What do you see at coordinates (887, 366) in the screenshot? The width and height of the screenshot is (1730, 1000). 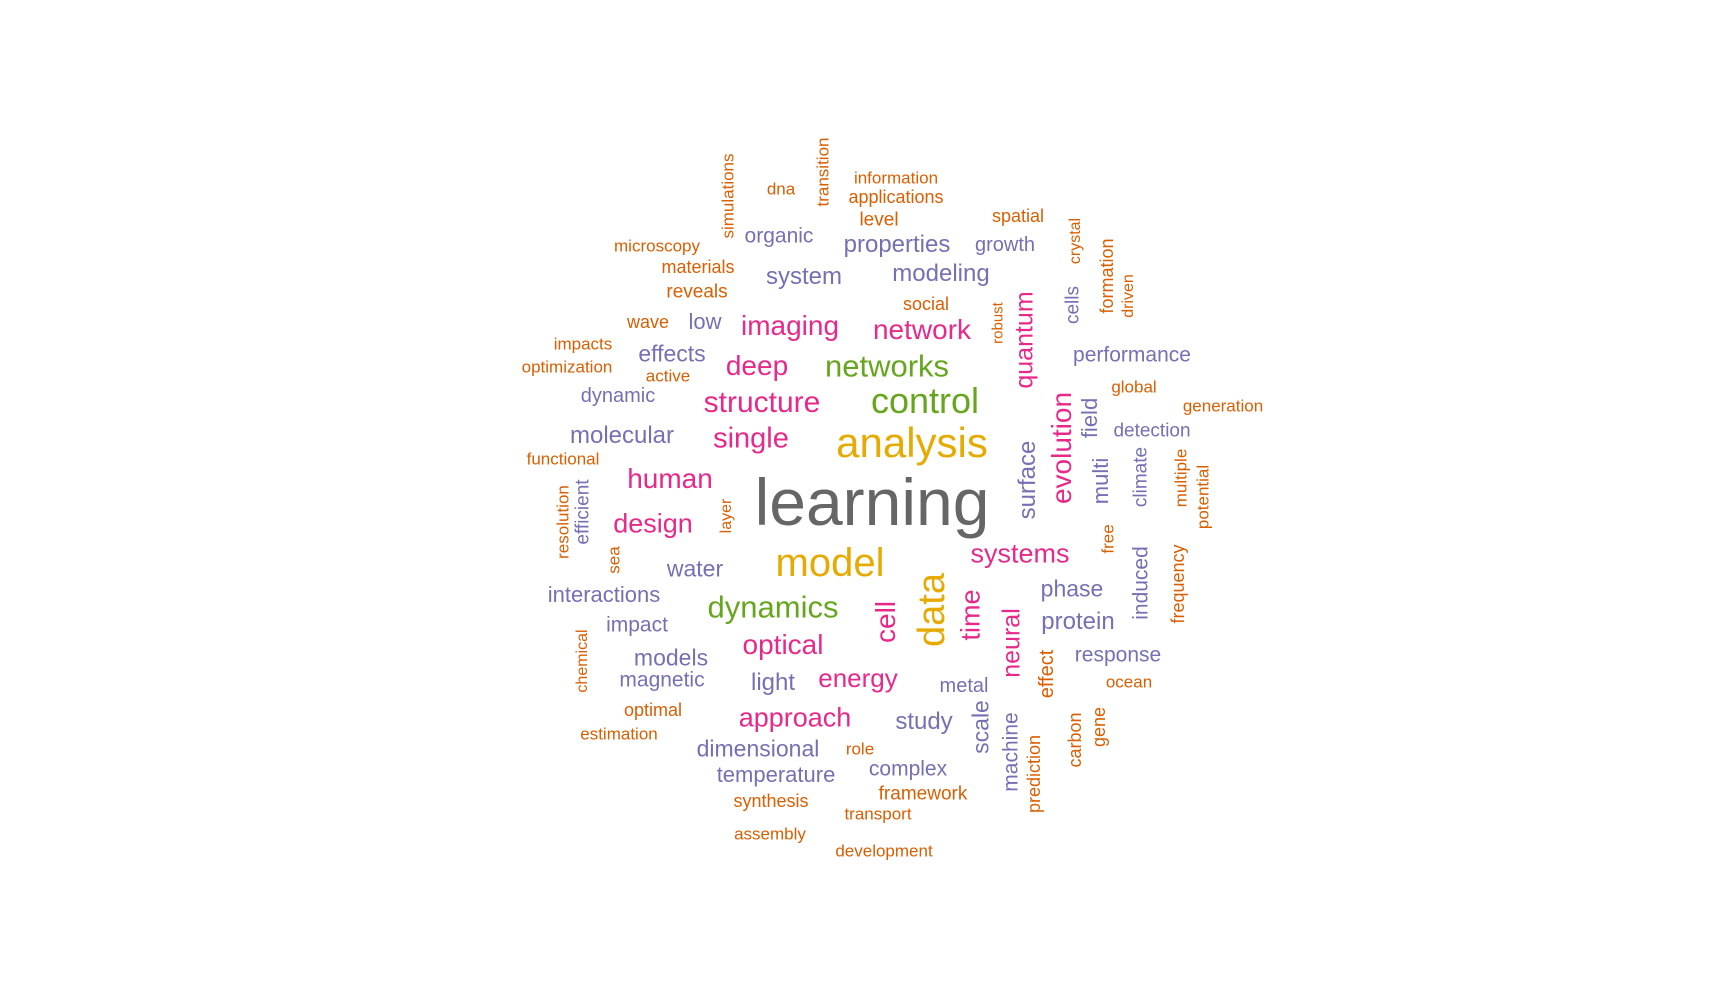 I see `cloud-word-networks: networks` at bounding box center [887, 366].